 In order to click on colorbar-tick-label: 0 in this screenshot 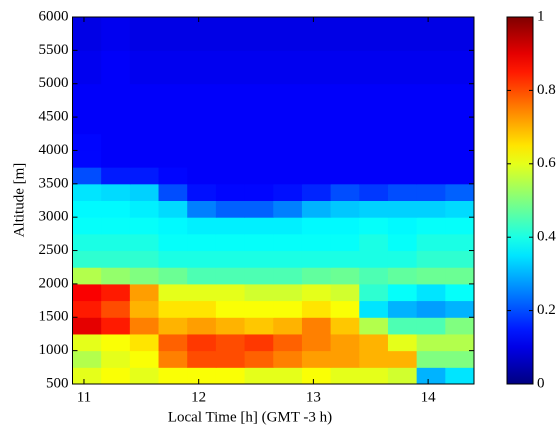, I will do `click(541, 383)`.